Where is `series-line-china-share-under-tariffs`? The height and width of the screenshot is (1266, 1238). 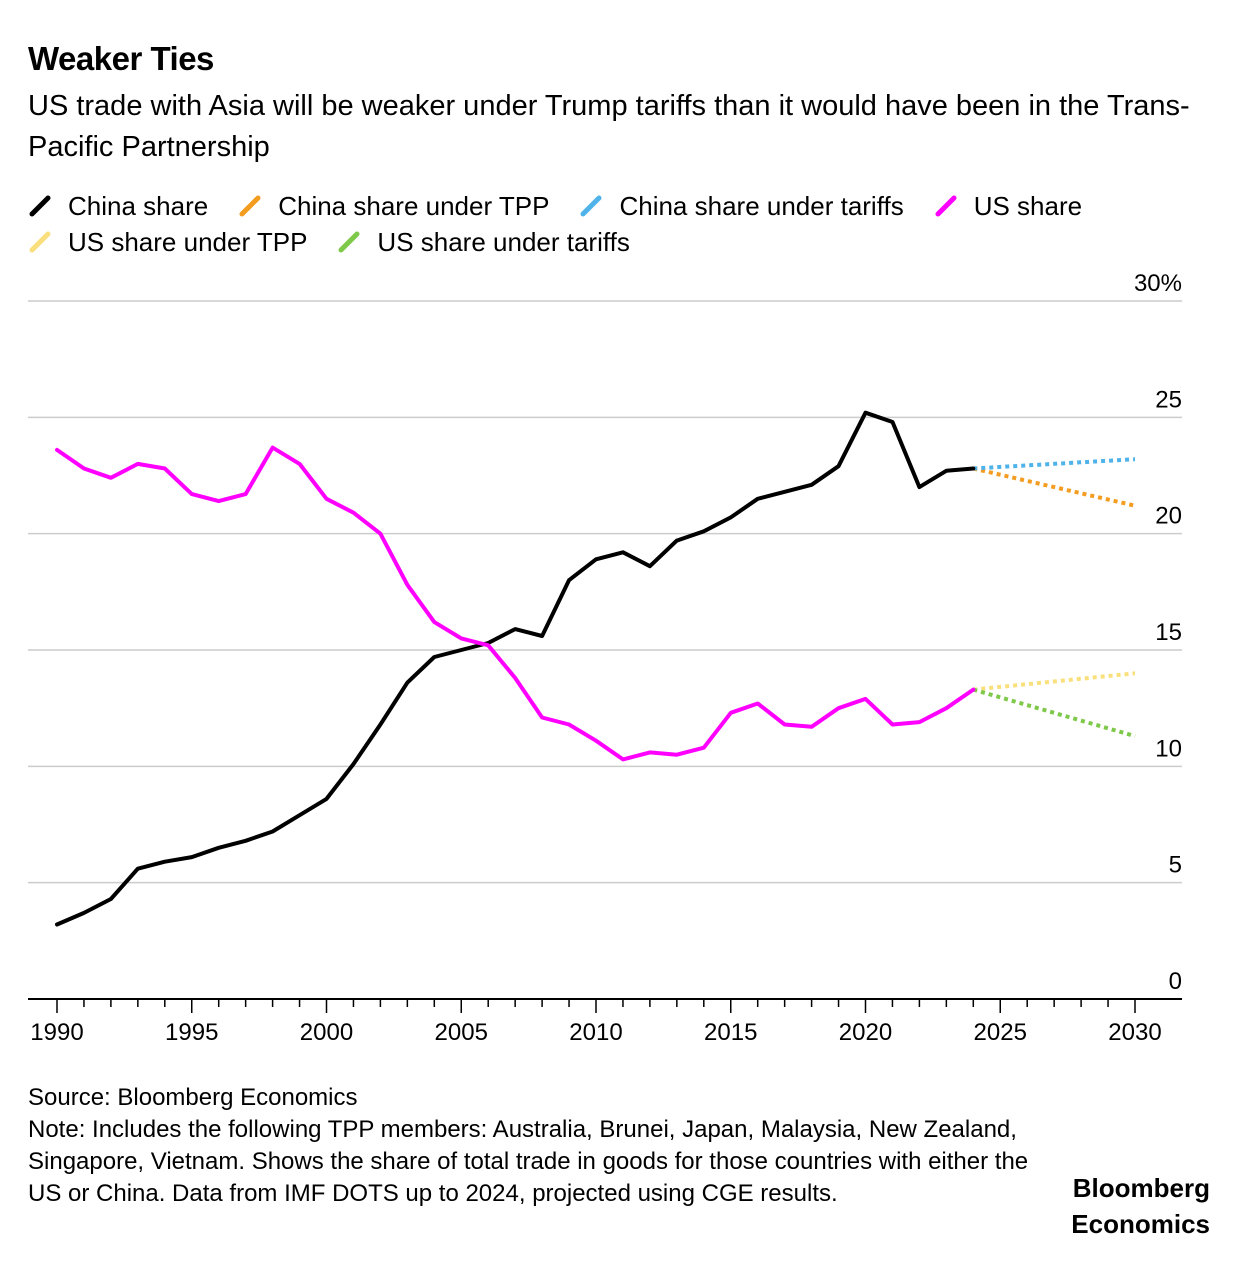 series-line-china-share-under-tariffs is located at coordinates (1054, 464).